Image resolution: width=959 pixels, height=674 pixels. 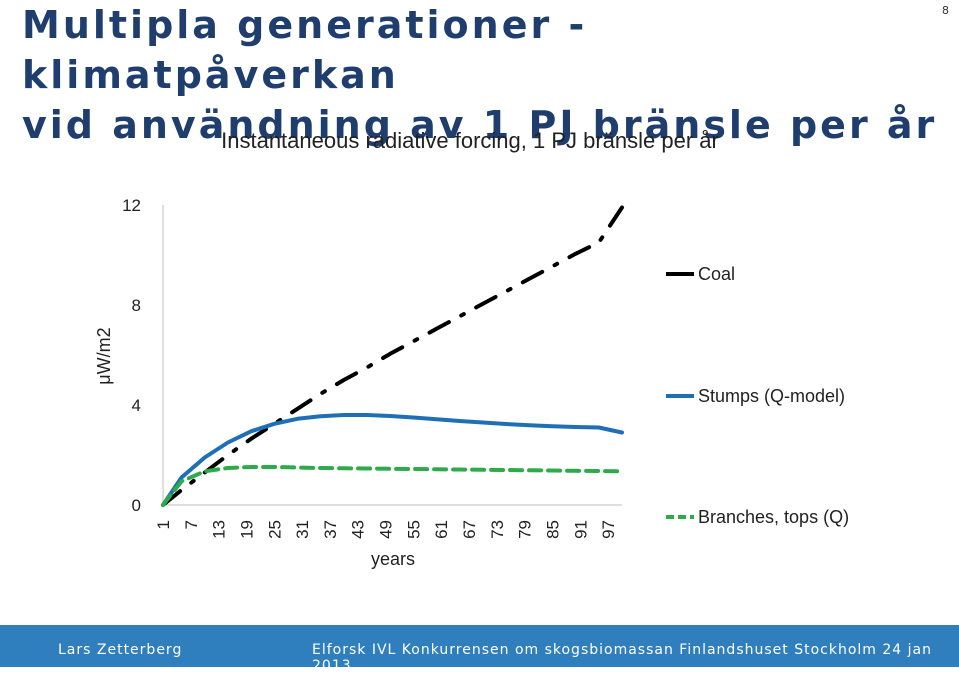 I want to click on chart-legend: Coal Stumps (Q-model) Branches, tops (Q), so click(x=757, y=395).